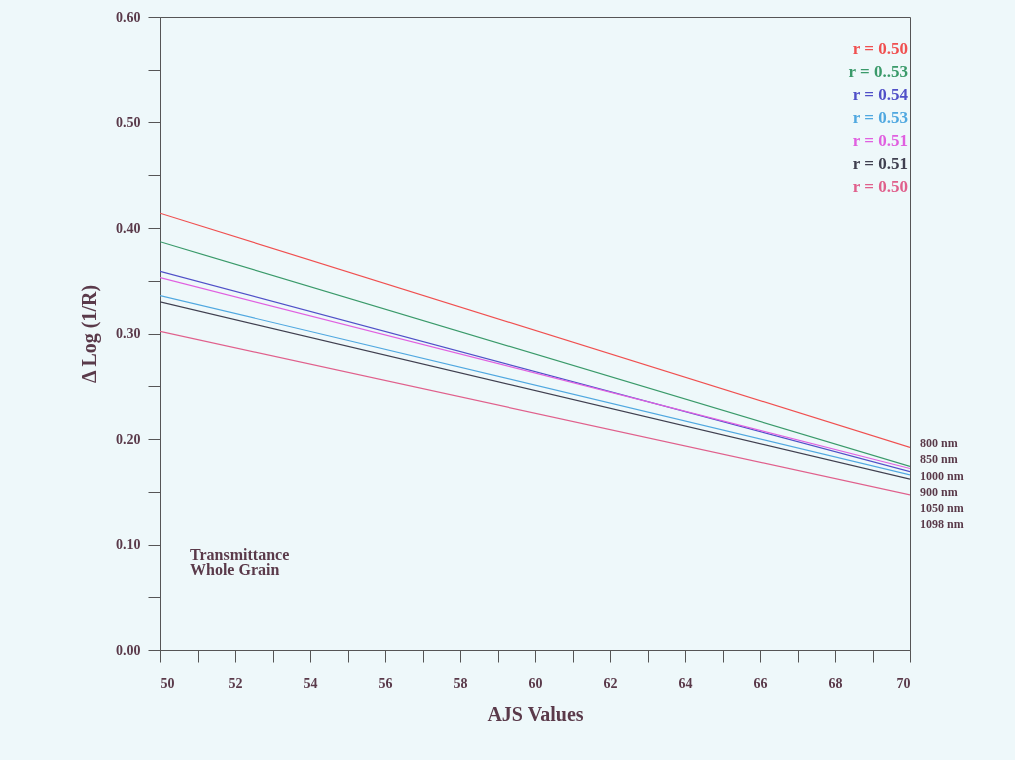  I want to click on y-tick-label: 0.20, so click(128, 439).